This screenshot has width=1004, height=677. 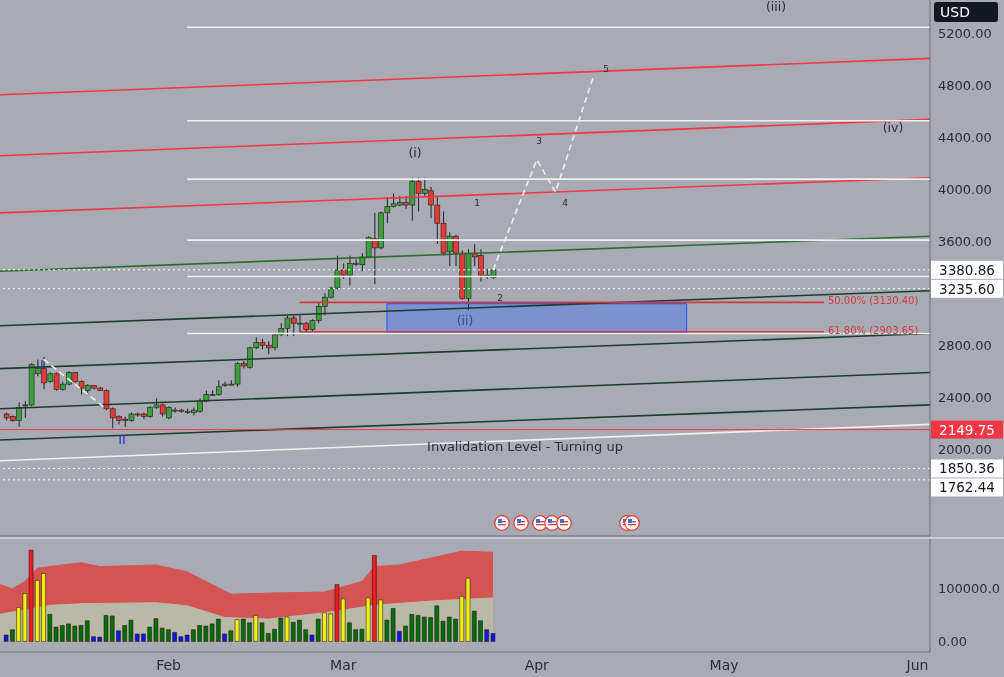 What do you see at coordinates (967, 269) in the screenshot?
I see `ref-line-label: 3380.86` at bounding box center [967, 269].